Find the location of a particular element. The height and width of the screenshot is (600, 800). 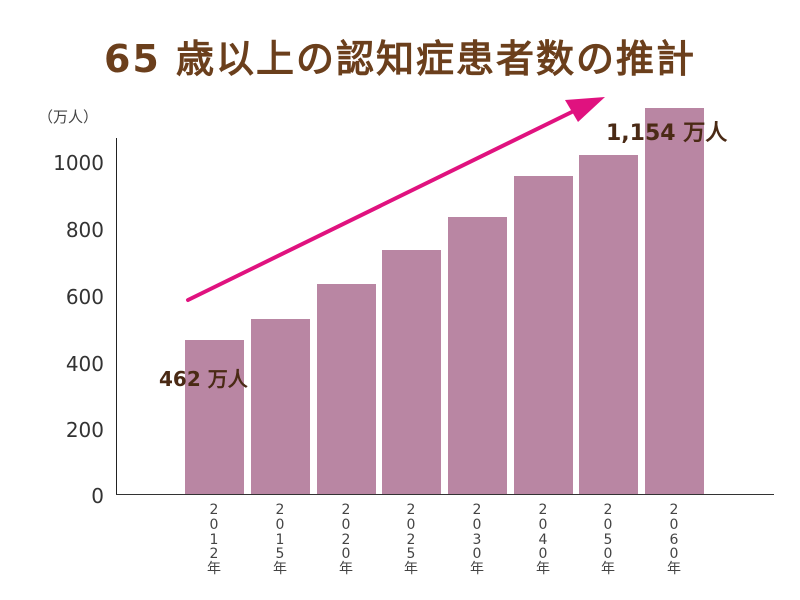

annotation-2012-value: 462 万人 is located at coordinates (203, 379).